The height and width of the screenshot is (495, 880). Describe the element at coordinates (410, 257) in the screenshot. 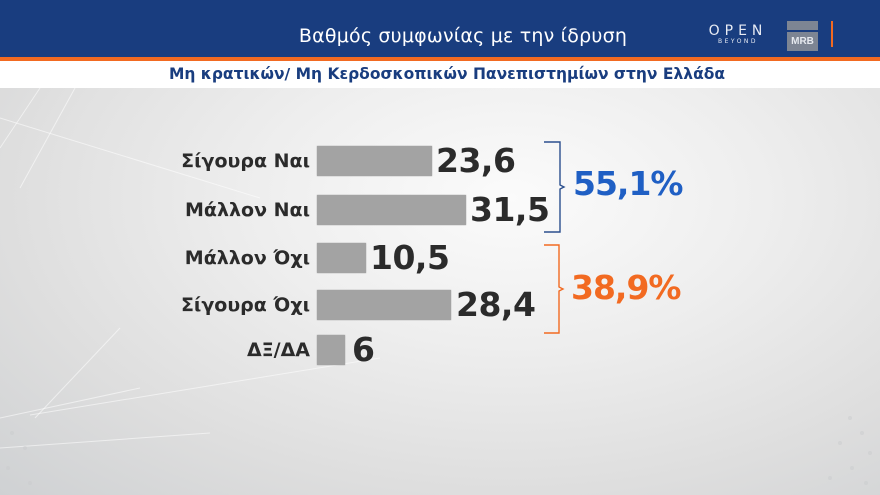

I see `bar-value: 10,5` at that location.